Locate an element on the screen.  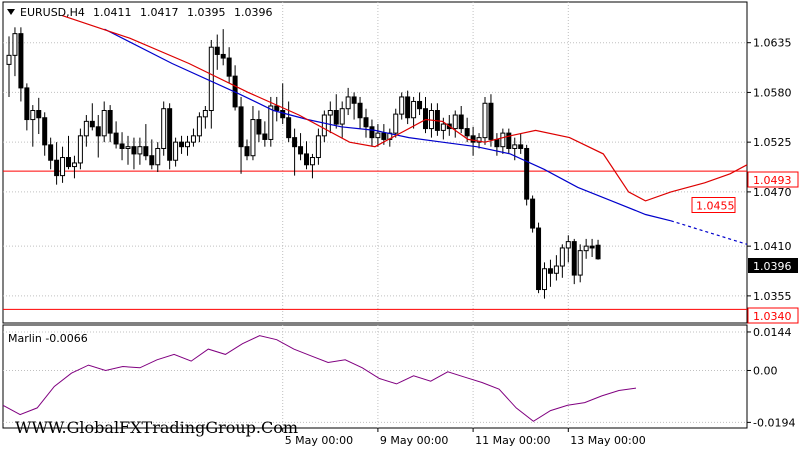
ma-blue-projection is located at coordinates (709, 232).